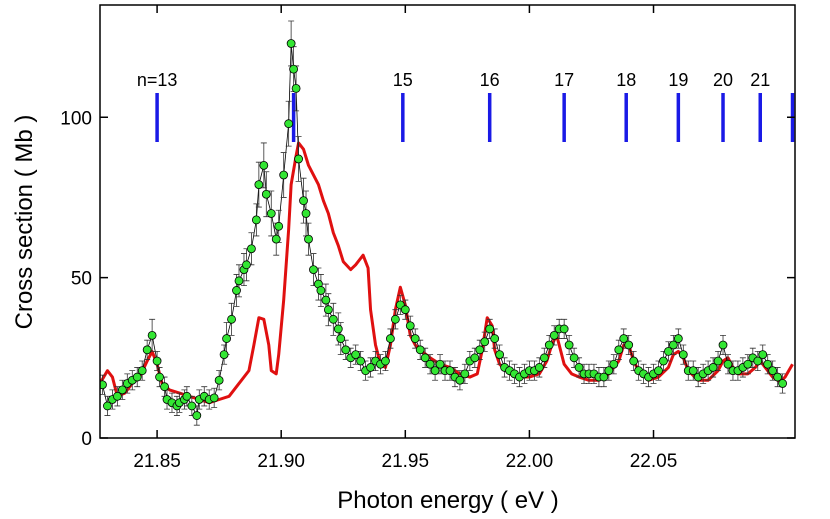 Image resolution: width=830 pixels, height=519 pixels. I want to click on series-marker-label: 15, so click(403, 80).